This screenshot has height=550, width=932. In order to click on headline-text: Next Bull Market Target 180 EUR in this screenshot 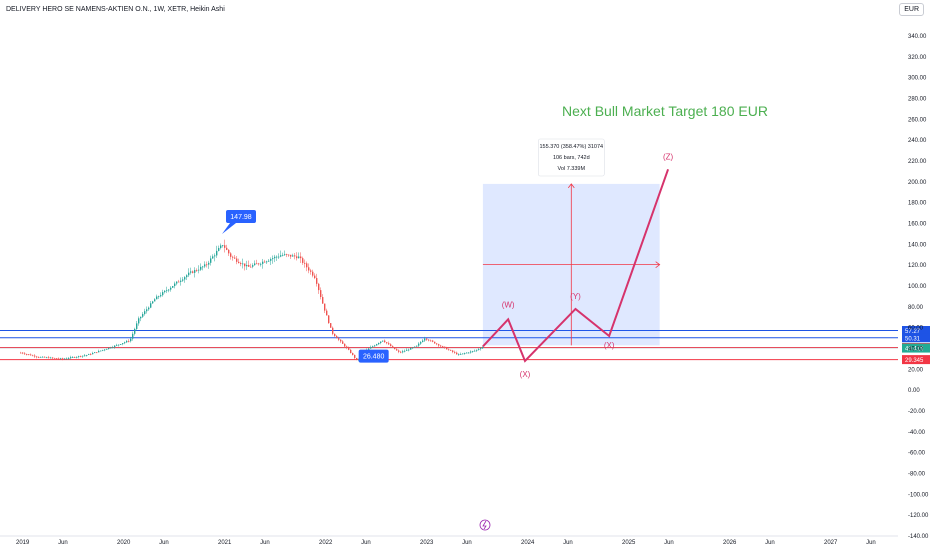, I will do `click(665, 111)`.